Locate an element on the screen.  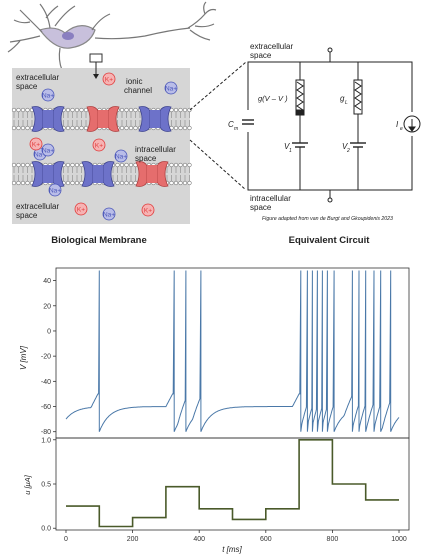
ion-channel-red is located at coordinates (152, 174).